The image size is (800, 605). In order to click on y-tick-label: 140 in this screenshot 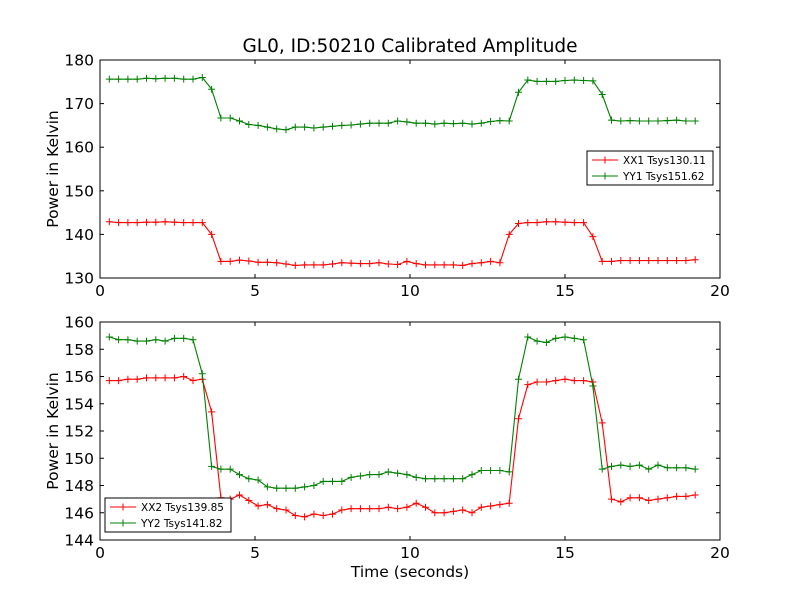, I will do `click(79, 235)`.